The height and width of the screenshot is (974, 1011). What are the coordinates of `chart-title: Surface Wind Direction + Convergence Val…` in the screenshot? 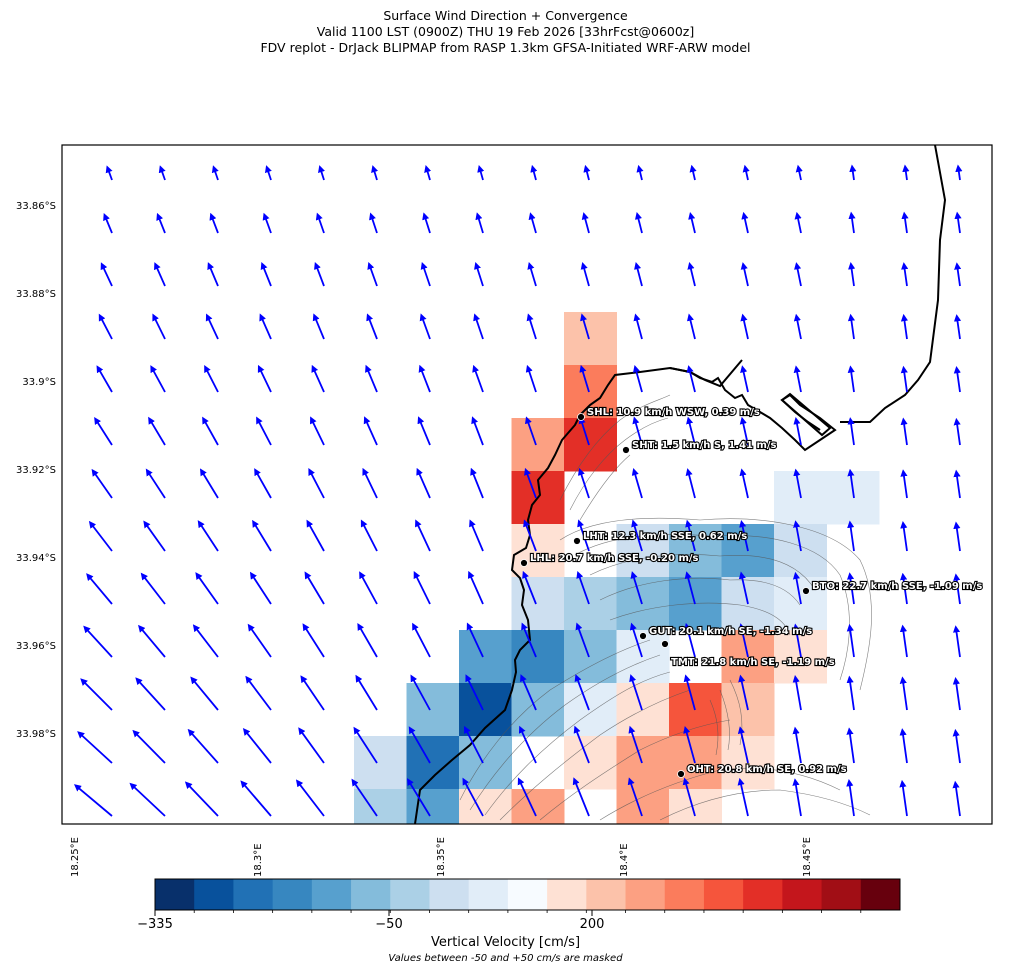 It's located at (505, 32).